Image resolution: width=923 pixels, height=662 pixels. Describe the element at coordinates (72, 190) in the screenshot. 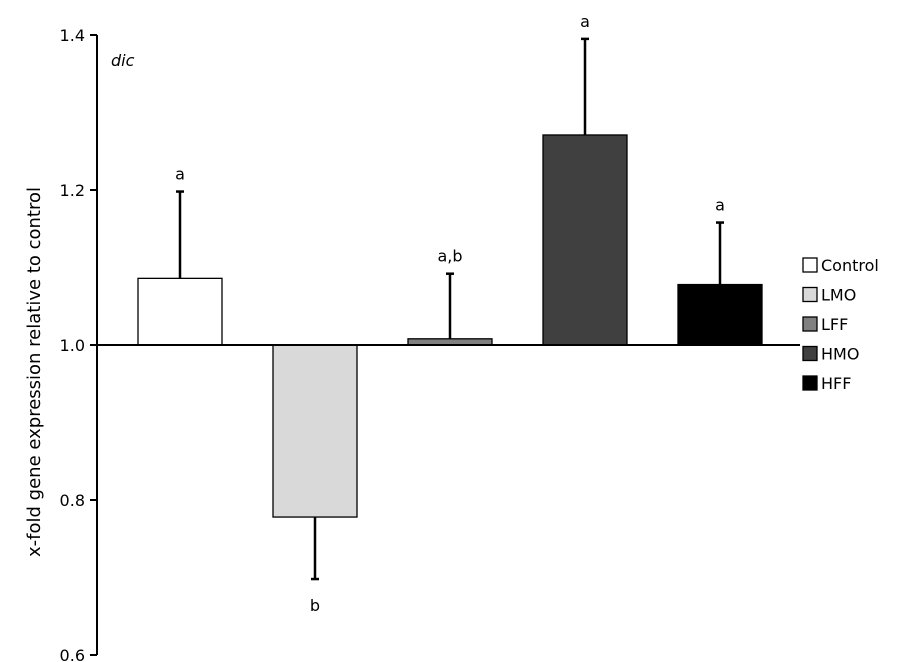

I see `y-tick-label: 1.2` at that location.